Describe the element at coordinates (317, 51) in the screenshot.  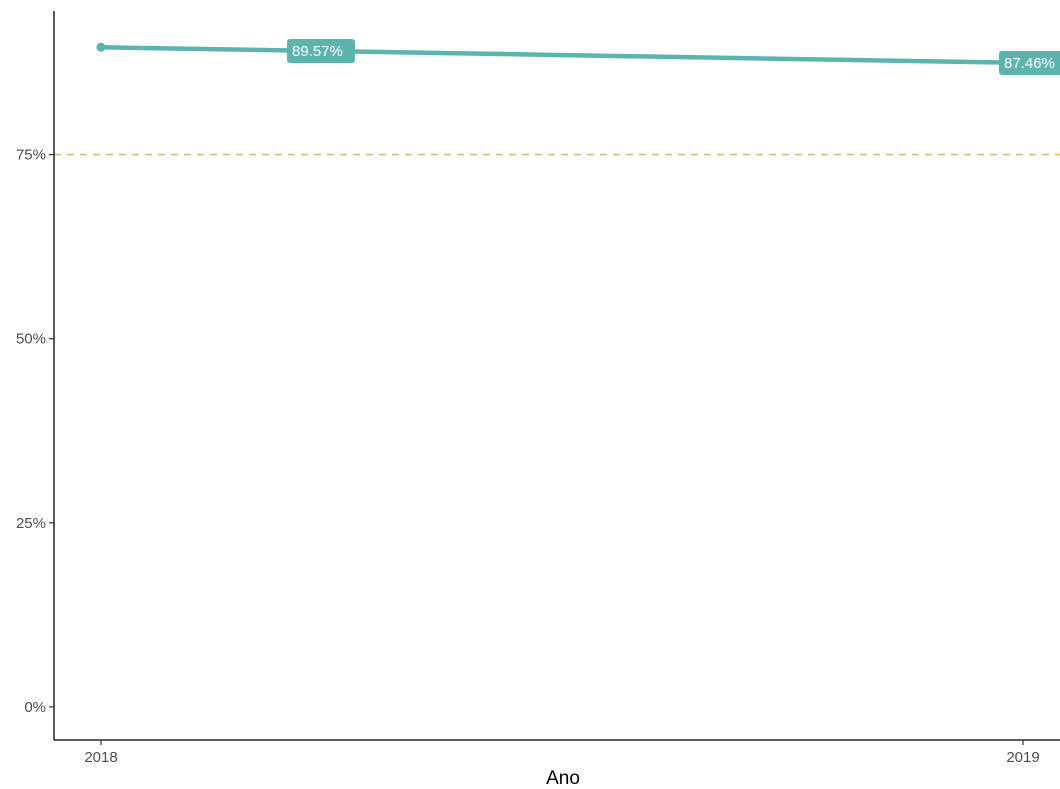
I see `data-label: 89.57%` at that location.